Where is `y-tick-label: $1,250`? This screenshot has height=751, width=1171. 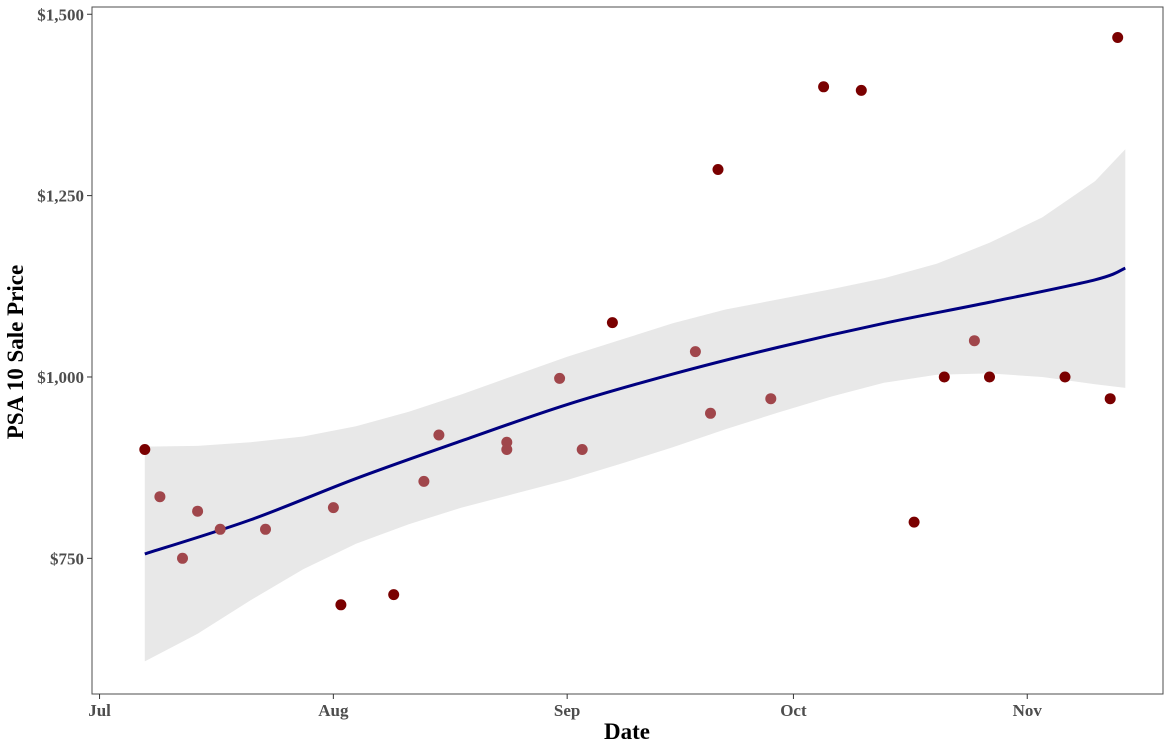 y-tick-label: $1,250 is located at coordinates (60, 196).